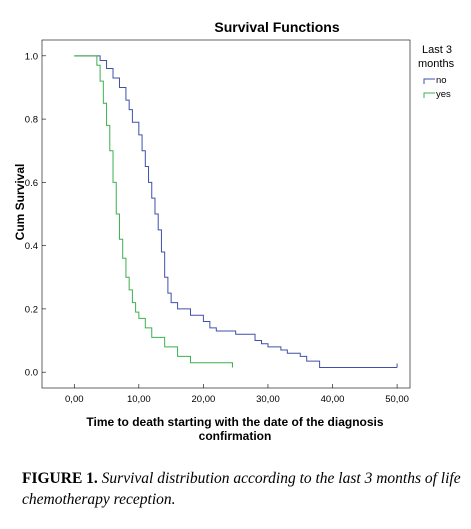 Image resolution: width=471 pixels, height=529 pixels. Describe the element at coordinates (314, 365) in the screenshot. I see `censor-markers` at that location.